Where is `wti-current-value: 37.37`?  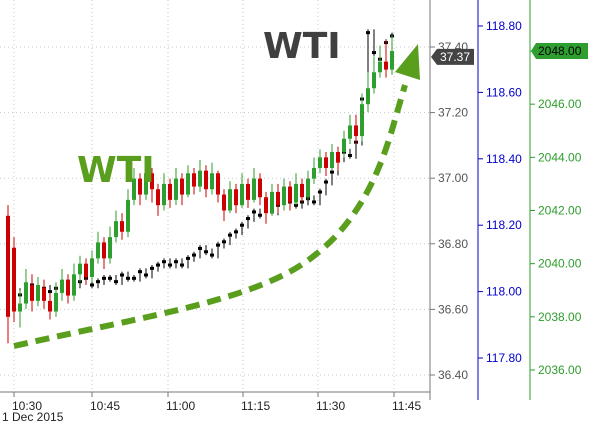 wti-current-value: 37.37 is located at coordinates (455, 57).